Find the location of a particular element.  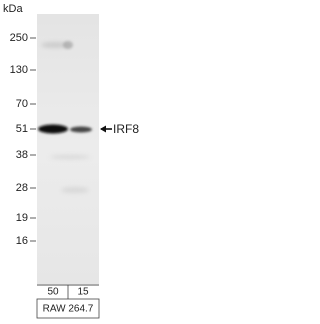

marker-label: 19 is located at coordinates (22, 218).